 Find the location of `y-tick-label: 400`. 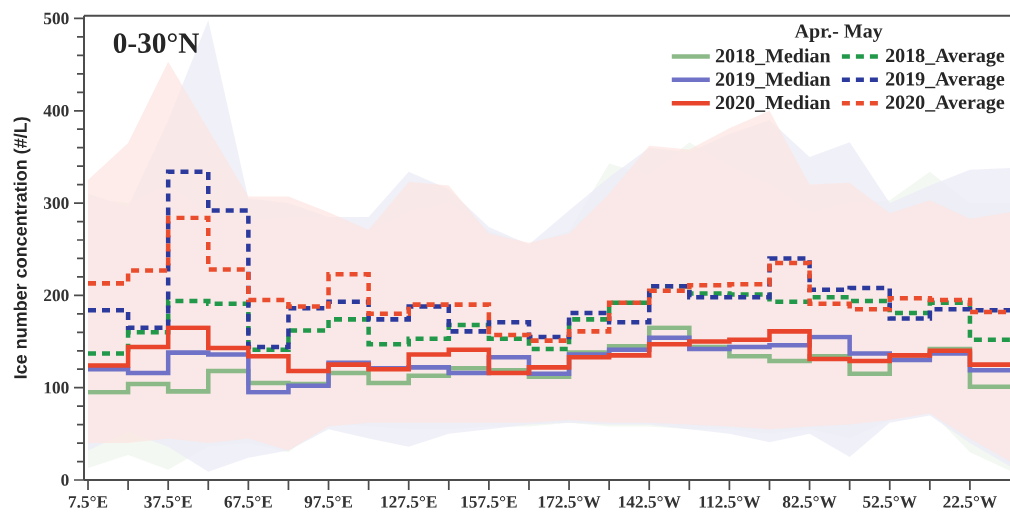

y-tick-label: 400 is located at coordinates (56, 110).